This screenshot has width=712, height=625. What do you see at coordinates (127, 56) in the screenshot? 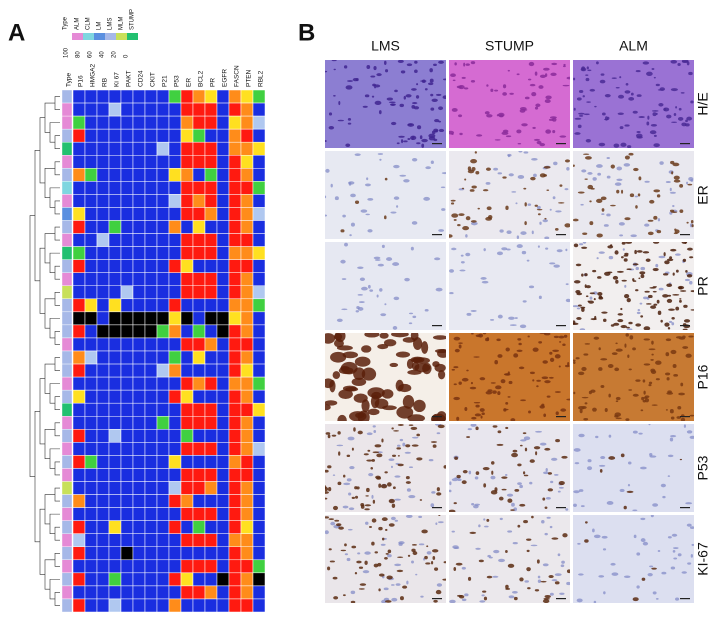
I see `scale-label: 0` at bounding box center [127, 56].